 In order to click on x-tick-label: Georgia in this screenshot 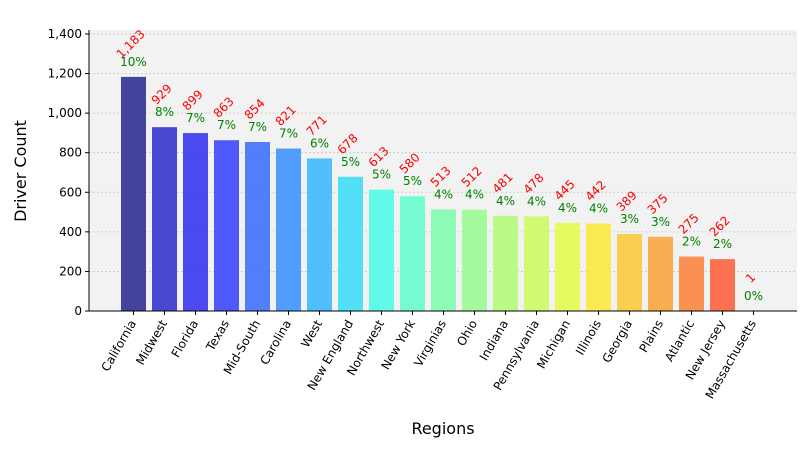, I will do `click(617, 342)`.